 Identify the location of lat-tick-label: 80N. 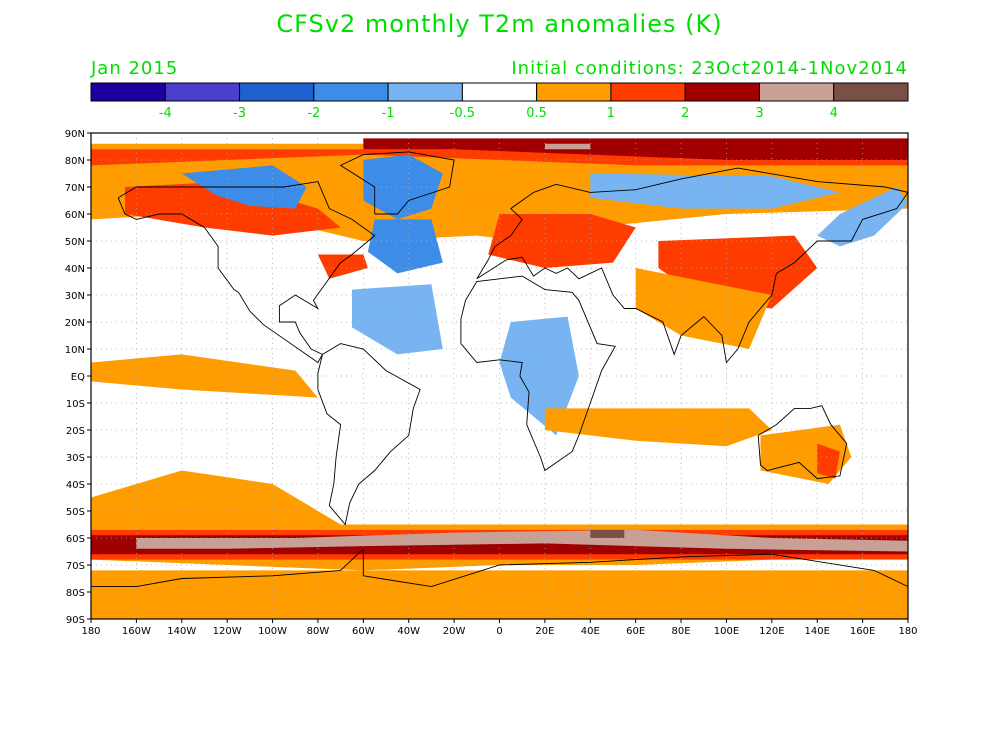
(75, 161).